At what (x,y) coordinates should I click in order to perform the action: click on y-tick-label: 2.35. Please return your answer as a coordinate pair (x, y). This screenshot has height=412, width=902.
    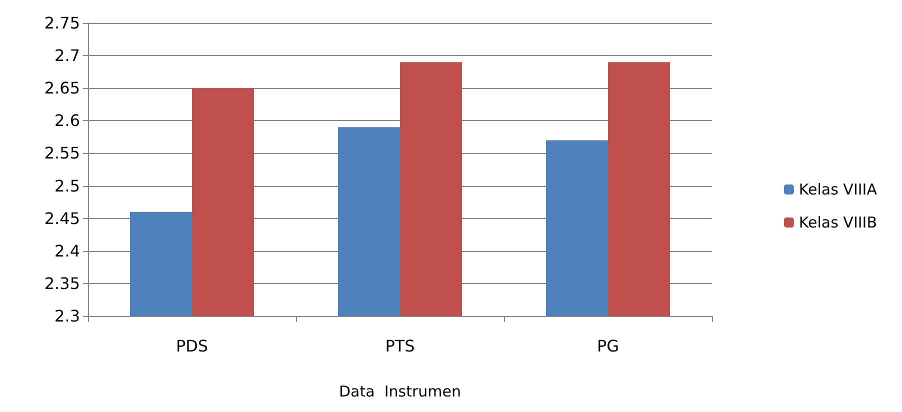
    Looking at the image, I should click on (62, 283).